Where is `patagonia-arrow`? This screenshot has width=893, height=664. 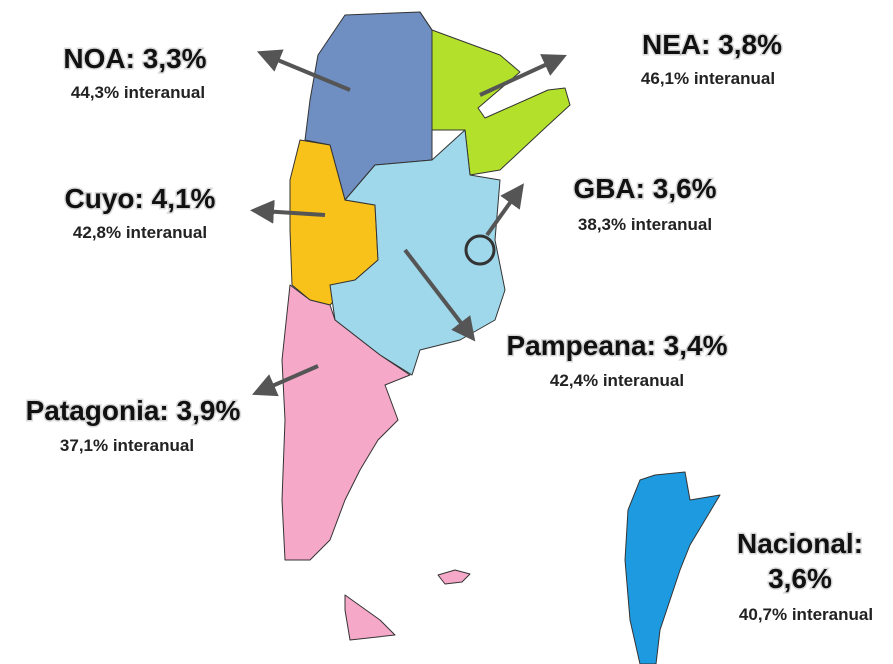 patagonia-arrow is located at coordinates (285, 380).